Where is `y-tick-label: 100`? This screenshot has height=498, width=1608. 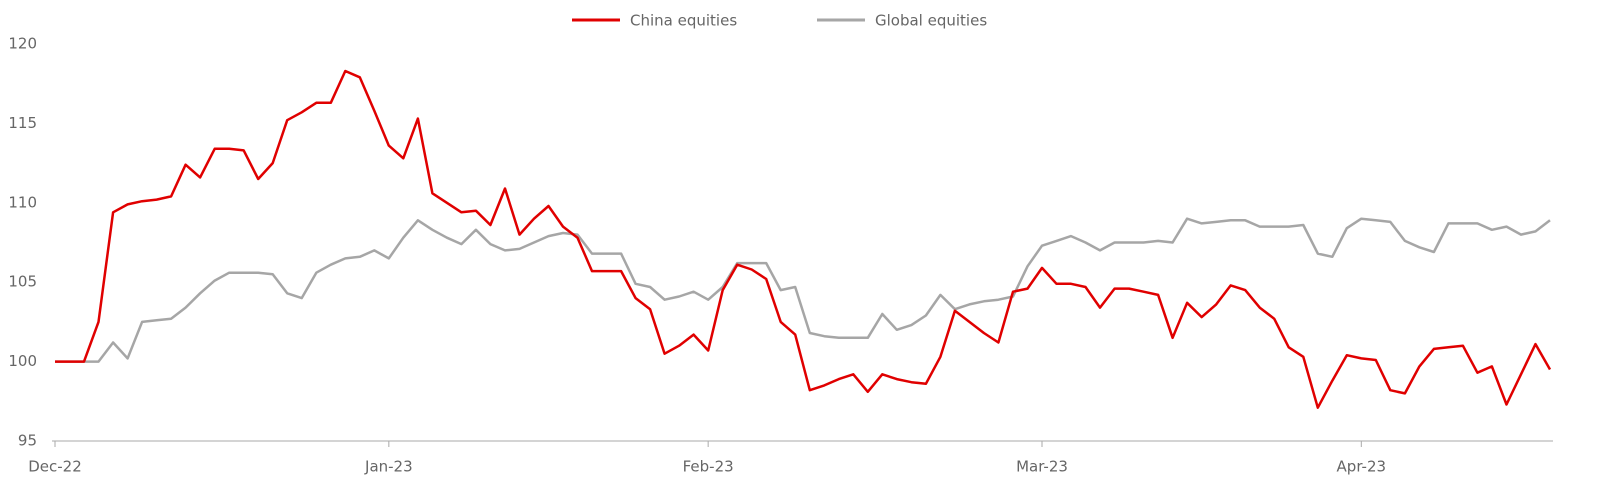
y-tick-label: 100 is located at coordinates (22, 361).